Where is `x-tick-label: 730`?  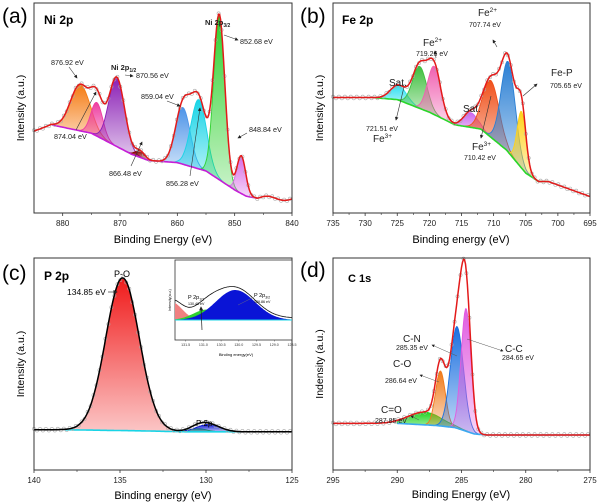
x-tick-label: 730 is located at coordinates (365, 223).